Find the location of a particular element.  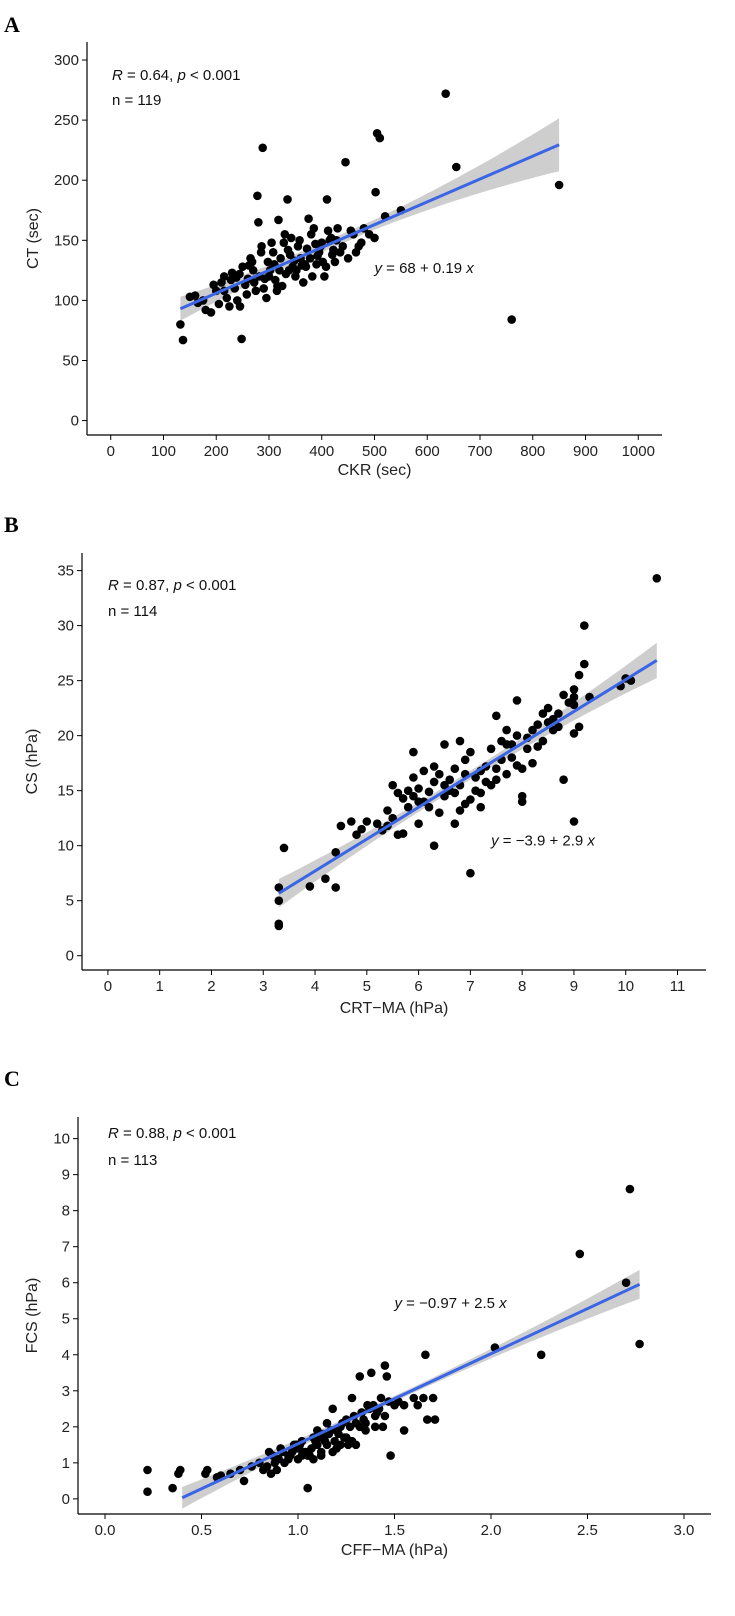

x-tick-label: 10 is located at coordinates (625, 986).